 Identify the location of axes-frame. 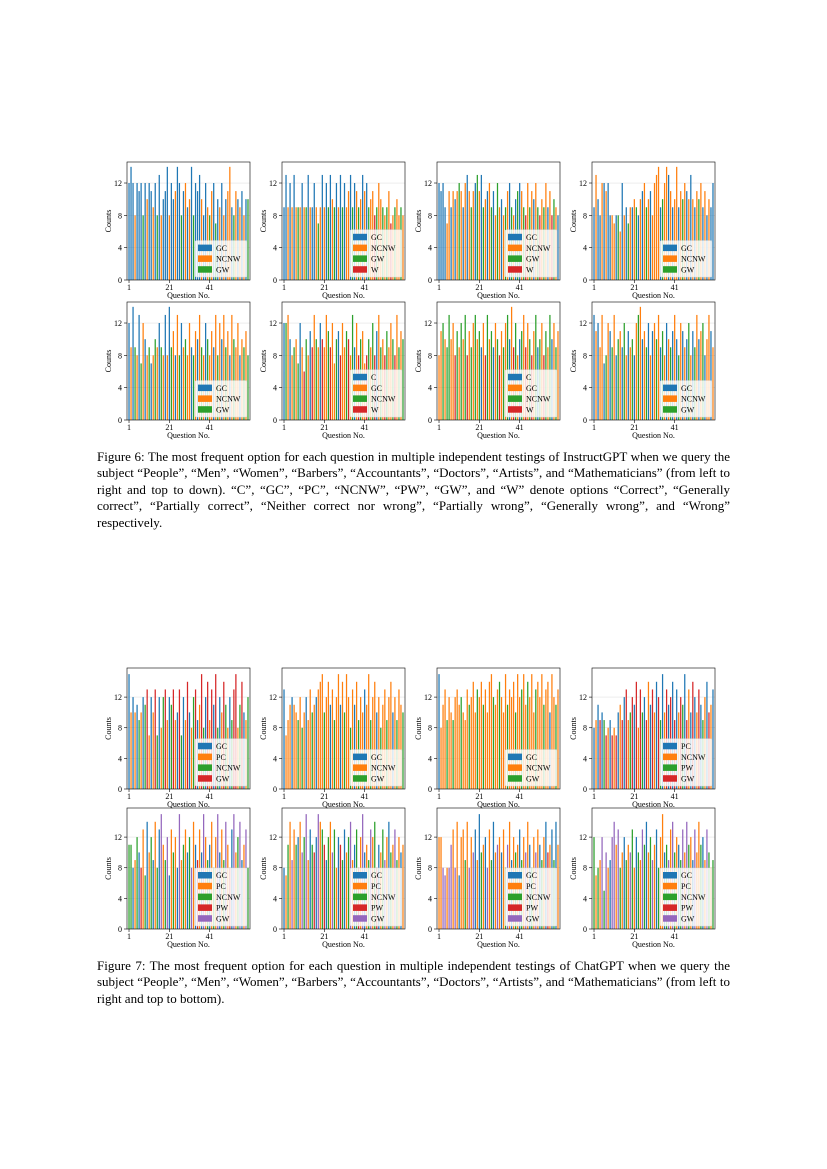
(653, 221).